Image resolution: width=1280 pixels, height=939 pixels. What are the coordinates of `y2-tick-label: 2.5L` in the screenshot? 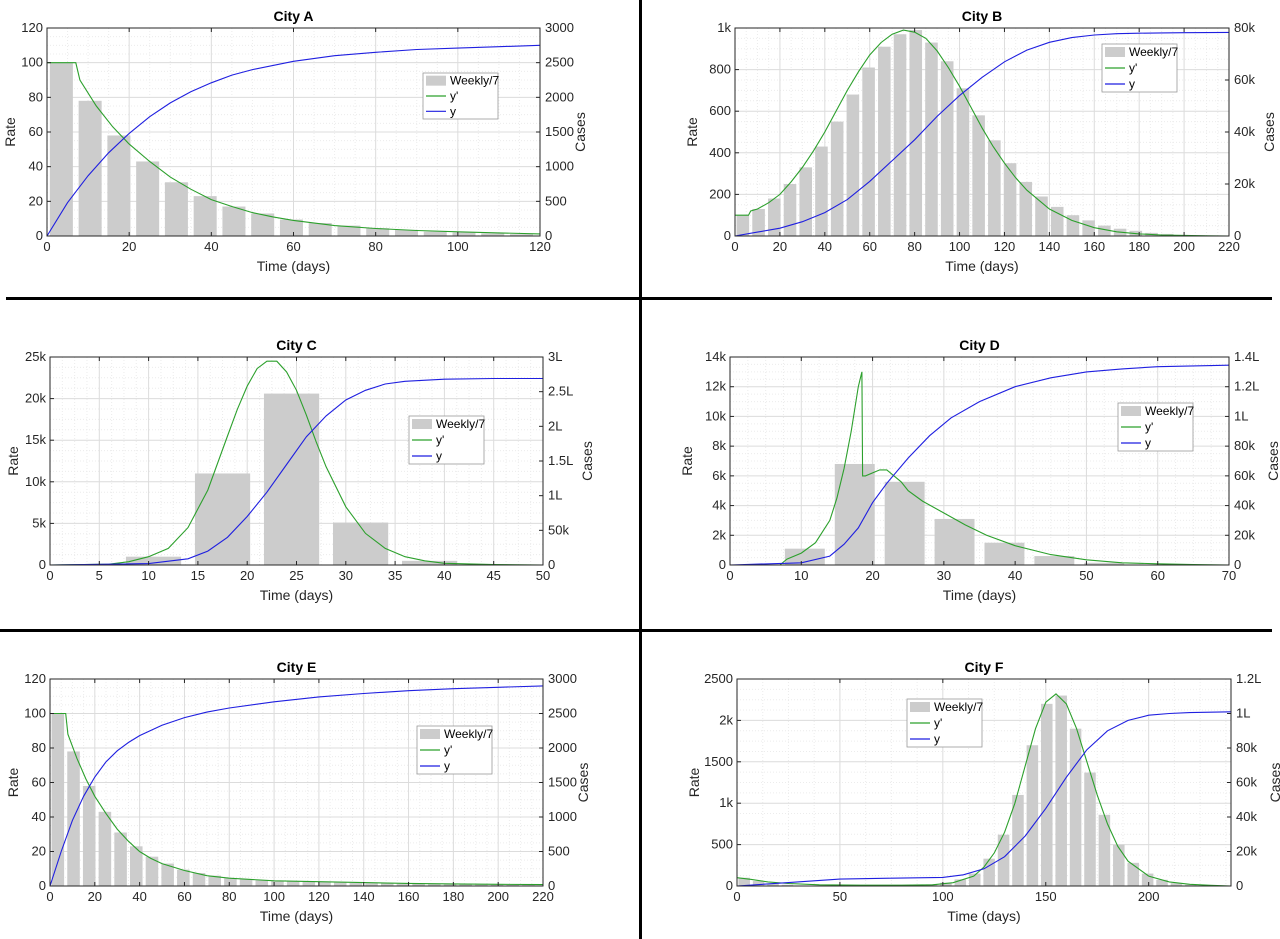 It's located at (560, 391).